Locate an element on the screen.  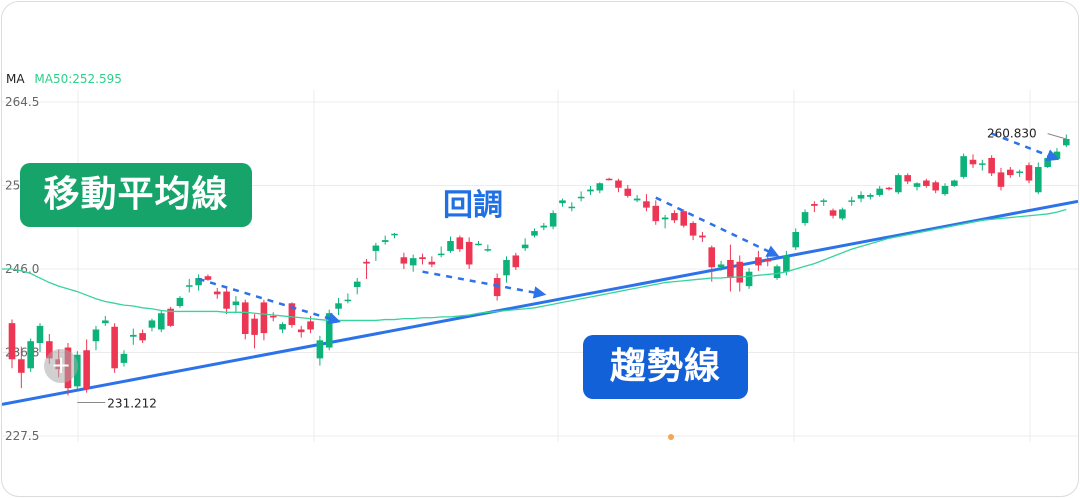
marker-dot is located at coordinates (671, 437).